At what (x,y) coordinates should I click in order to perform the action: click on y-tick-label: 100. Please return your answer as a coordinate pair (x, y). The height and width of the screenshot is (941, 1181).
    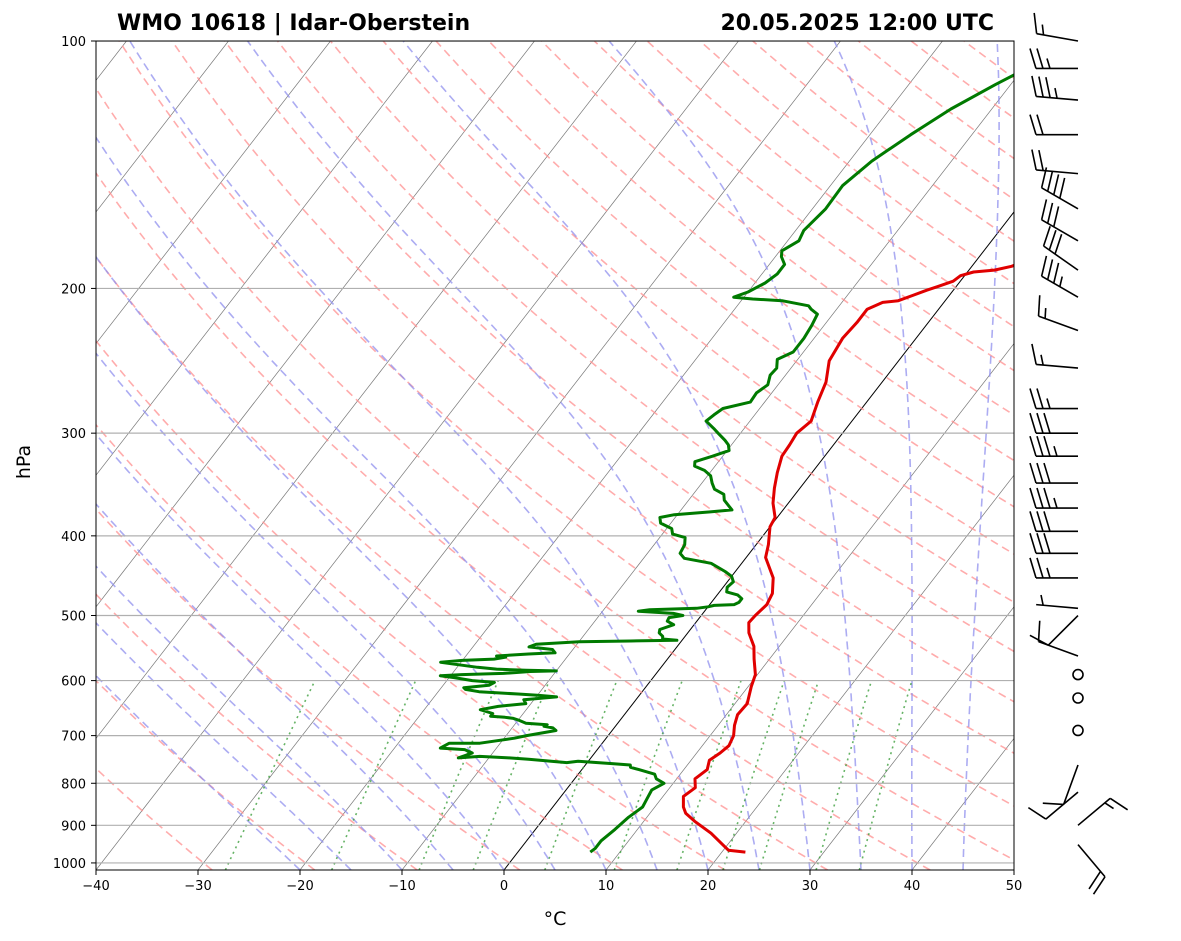
    Looking at the image, I should click on (73, 42).